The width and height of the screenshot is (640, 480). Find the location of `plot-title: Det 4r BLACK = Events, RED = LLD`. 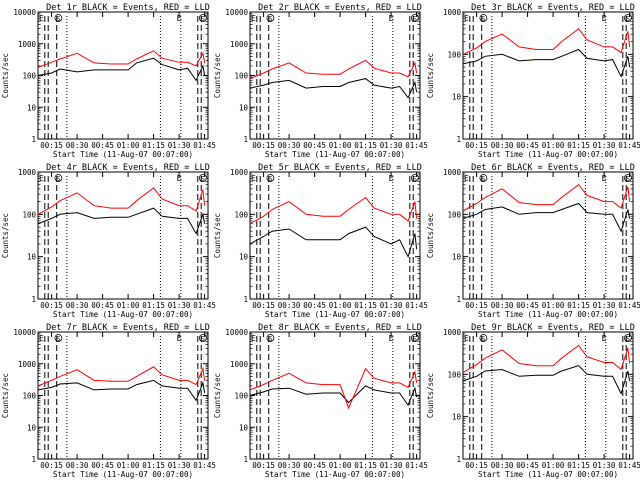

plot-title: Det 4r BLACK = Events, RED = LLD is located at coordinates (128, 168).